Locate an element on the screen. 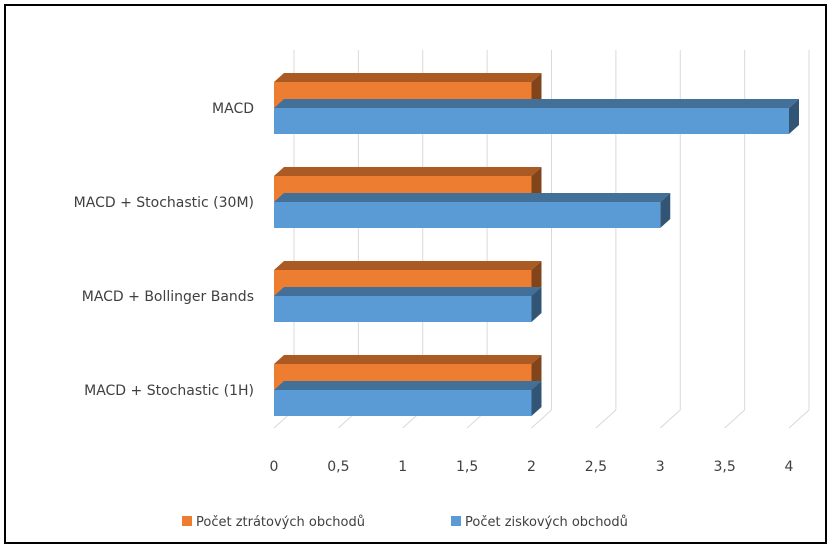  legend-label: Počet ztrátových obchodů is located at coordinates (280, 522).